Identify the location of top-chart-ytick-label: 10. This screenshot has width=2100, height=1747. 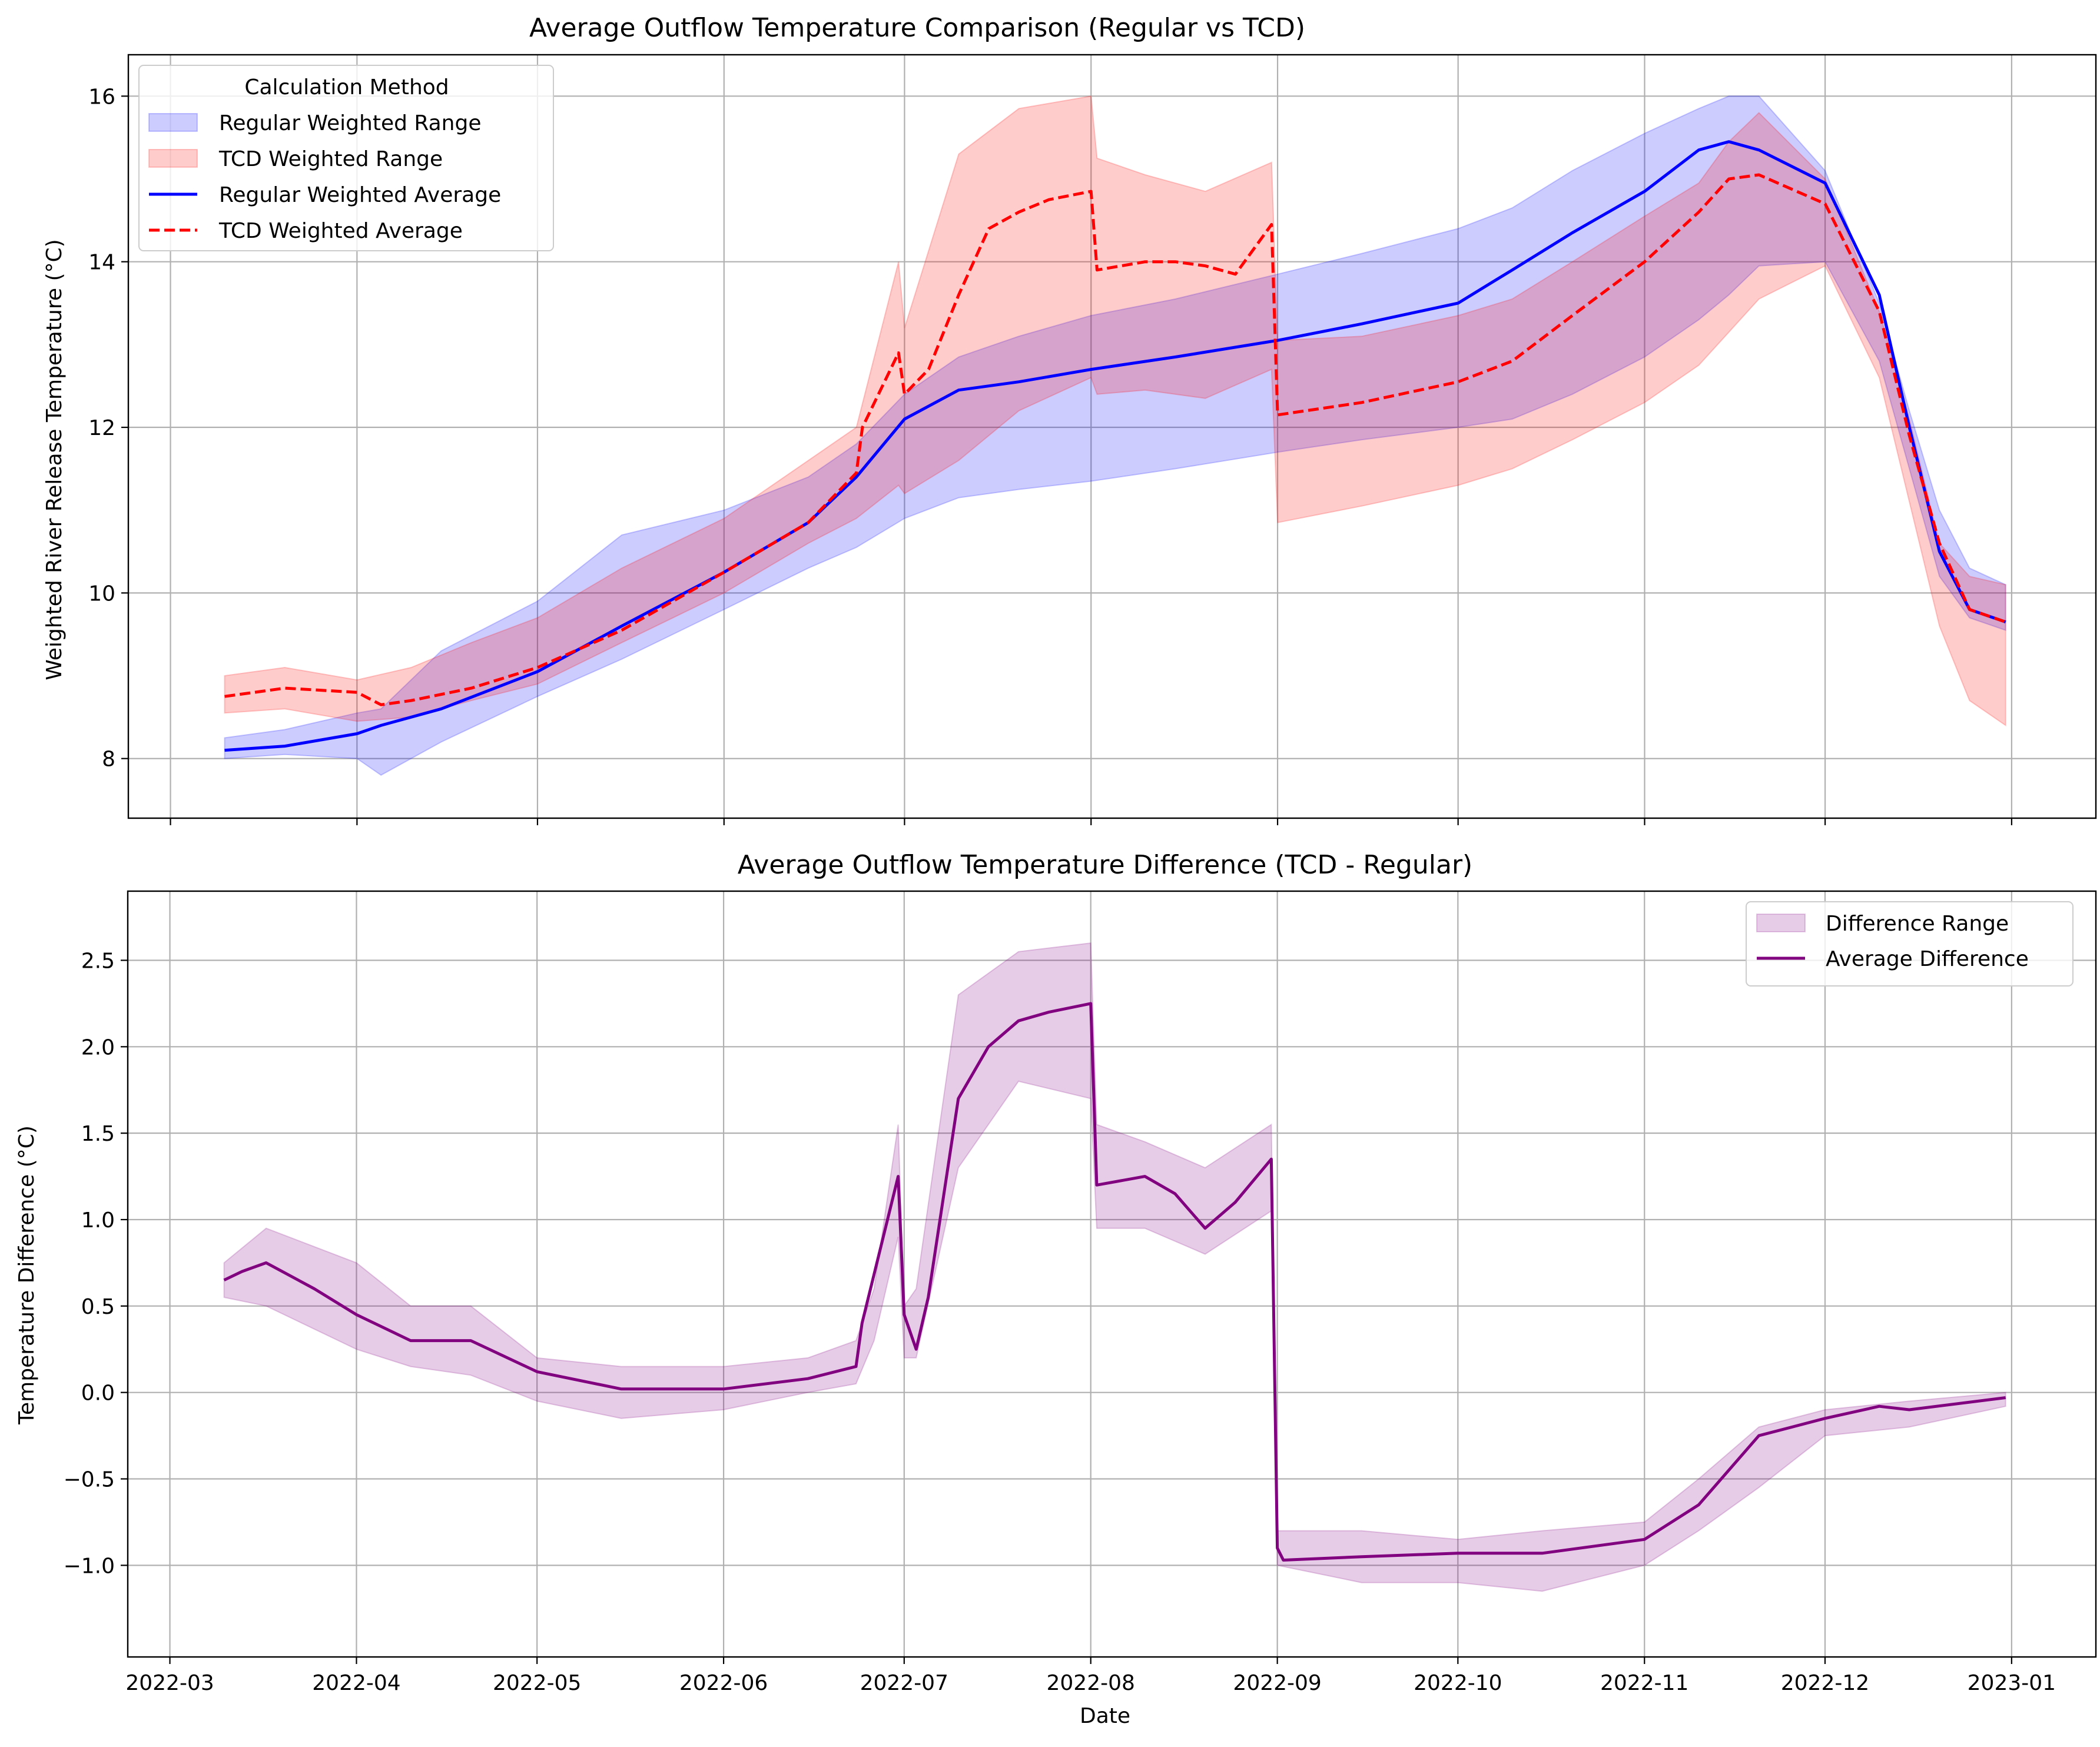
(101, 594).